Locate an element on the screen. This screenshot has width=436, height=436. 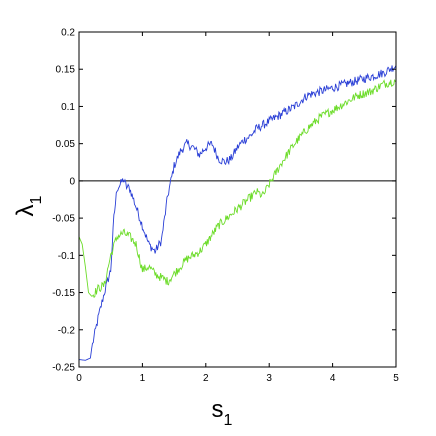
y-tick-label: 0 is located at coordinates (72, 181).